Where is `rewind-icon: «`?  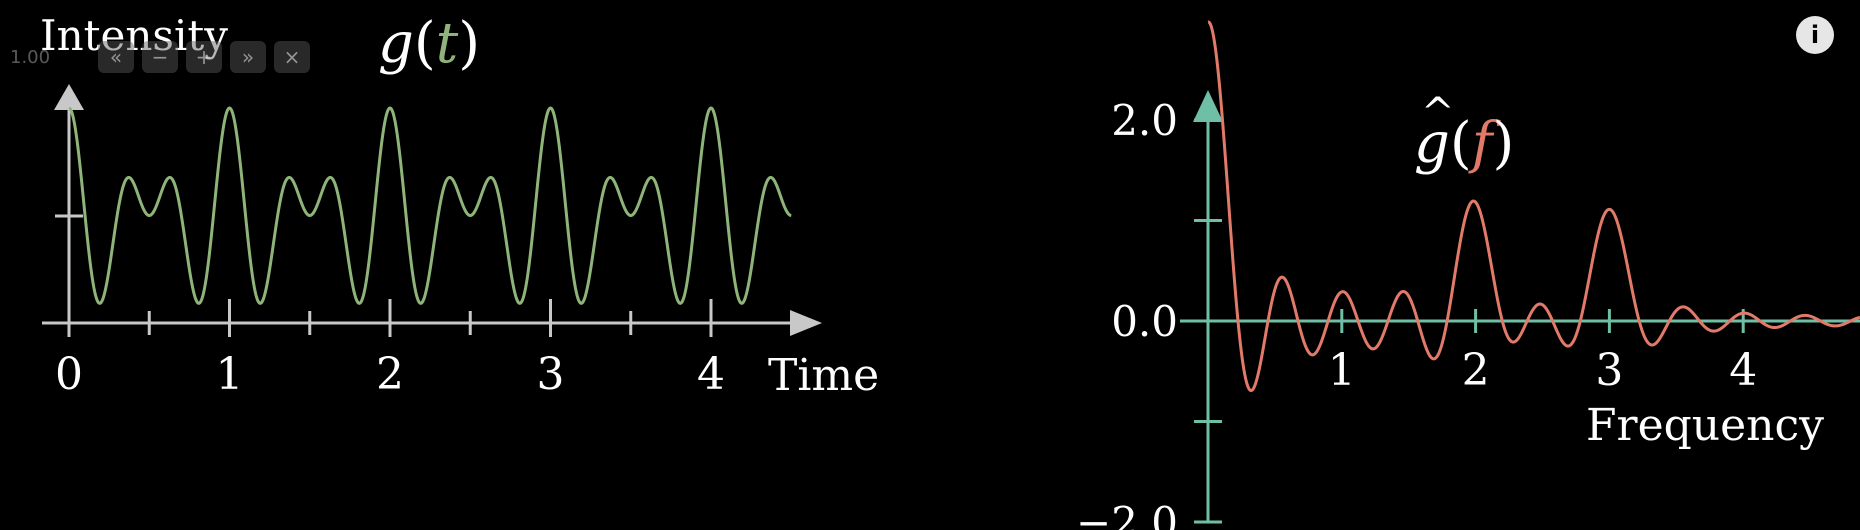
rewind-icon: « is located at coordinates (116, 57).